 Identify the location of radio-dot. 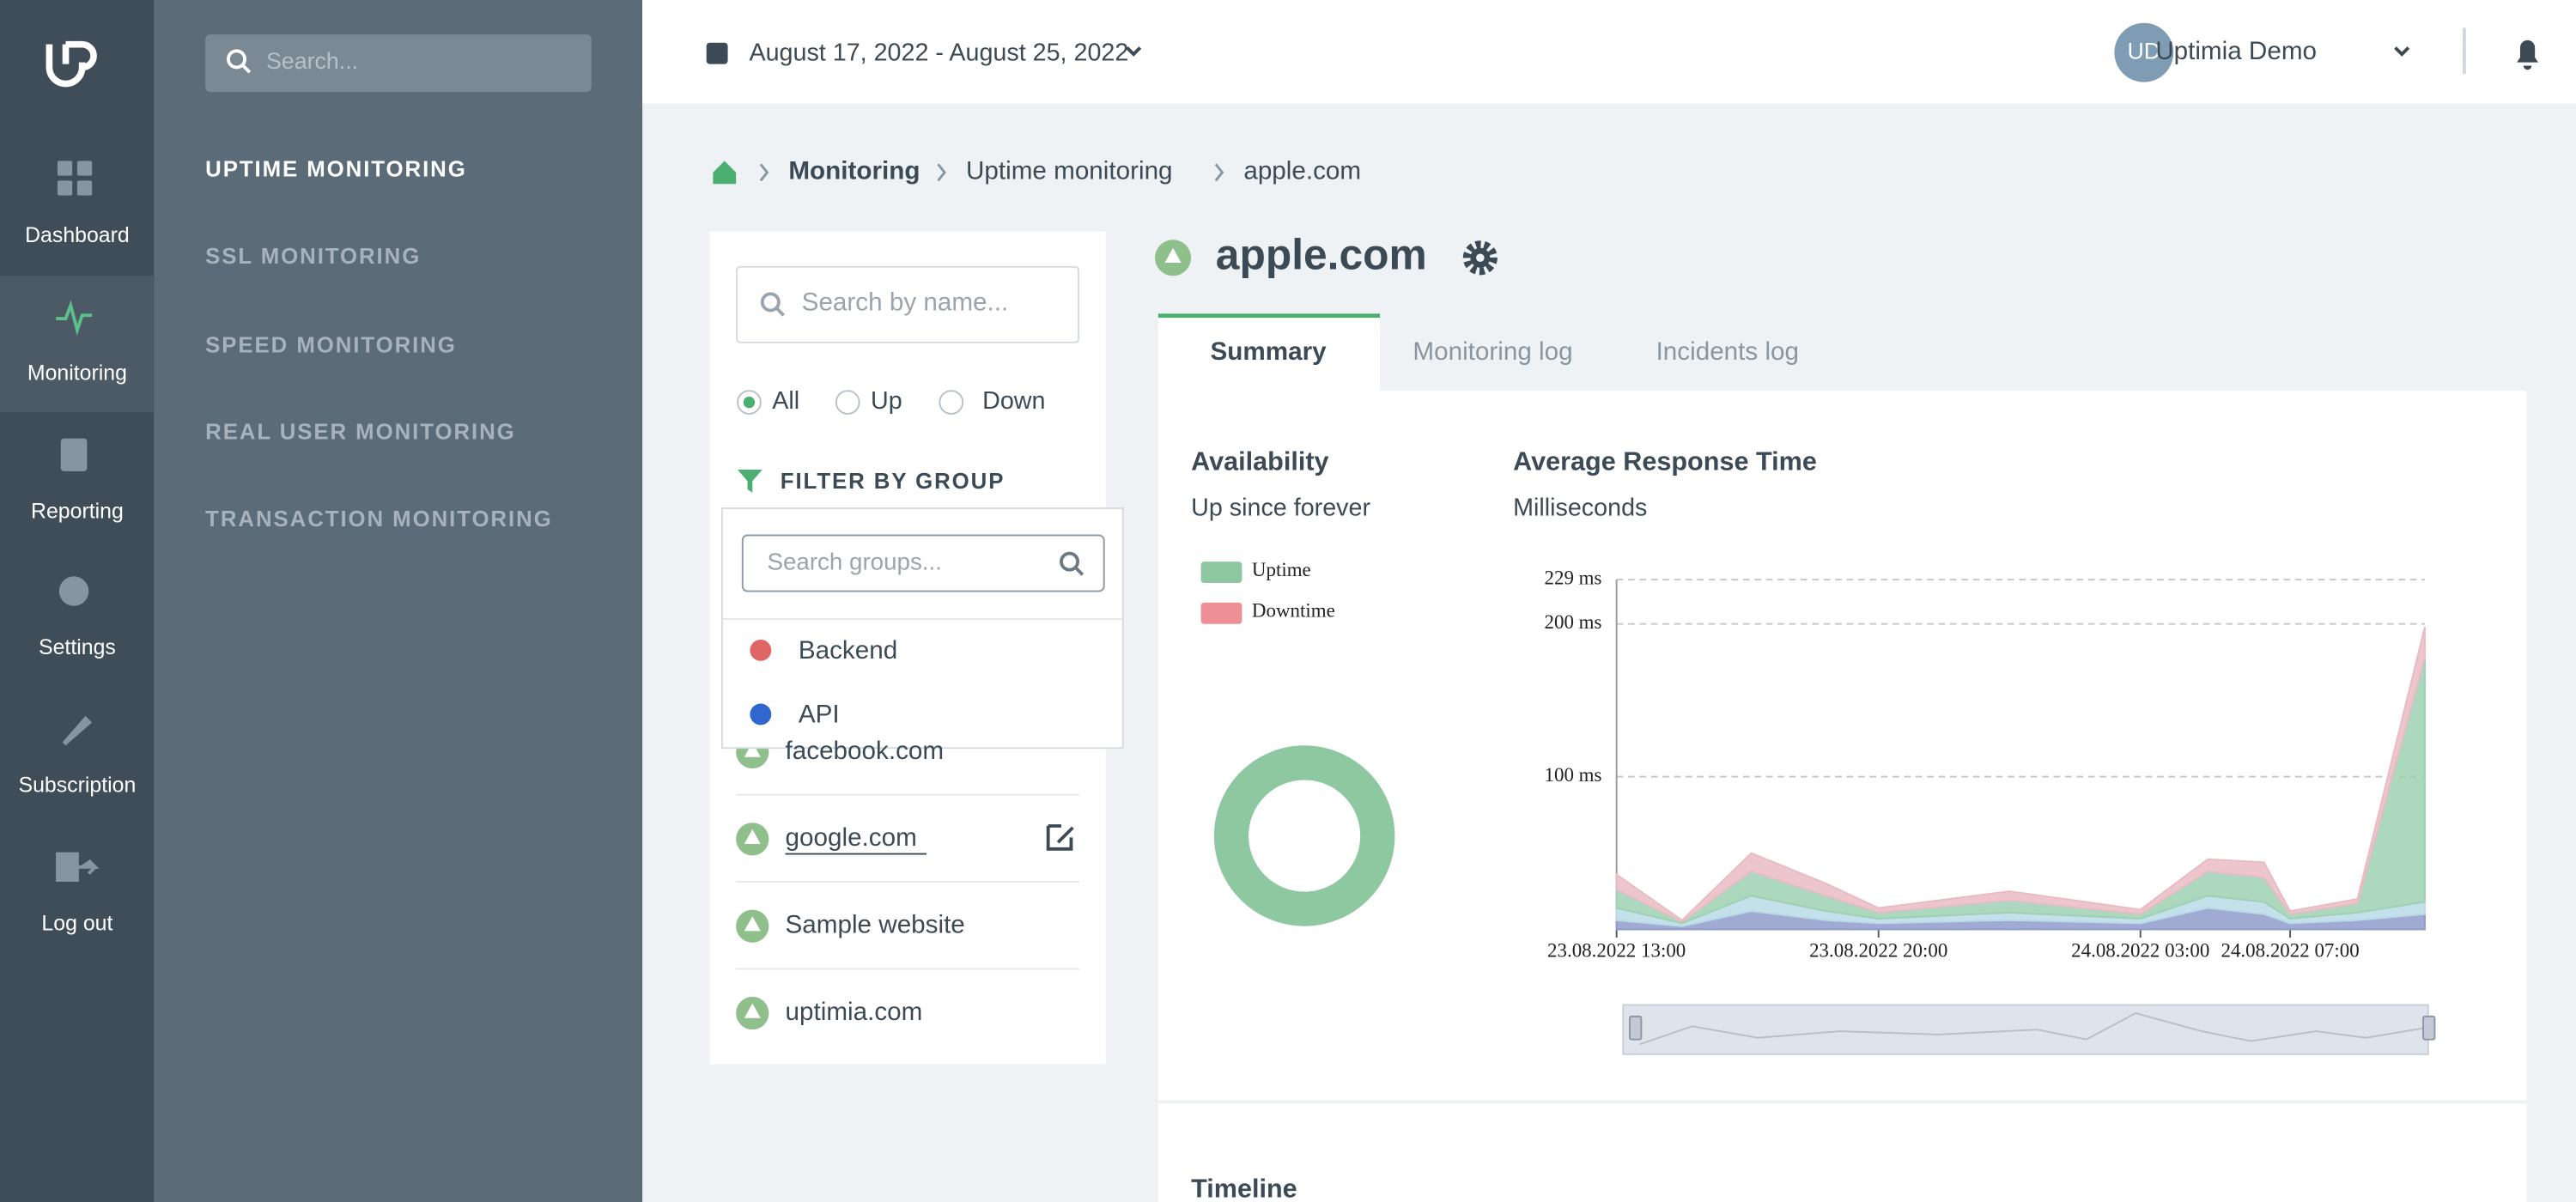
(749, 402).